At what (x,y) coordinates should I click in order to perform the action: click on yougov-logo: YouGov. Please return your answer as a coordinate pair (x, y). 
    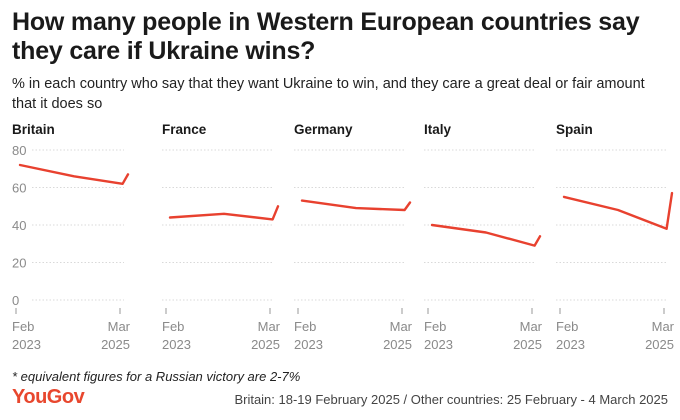
    Looking at the image, I should click on (48, 397).